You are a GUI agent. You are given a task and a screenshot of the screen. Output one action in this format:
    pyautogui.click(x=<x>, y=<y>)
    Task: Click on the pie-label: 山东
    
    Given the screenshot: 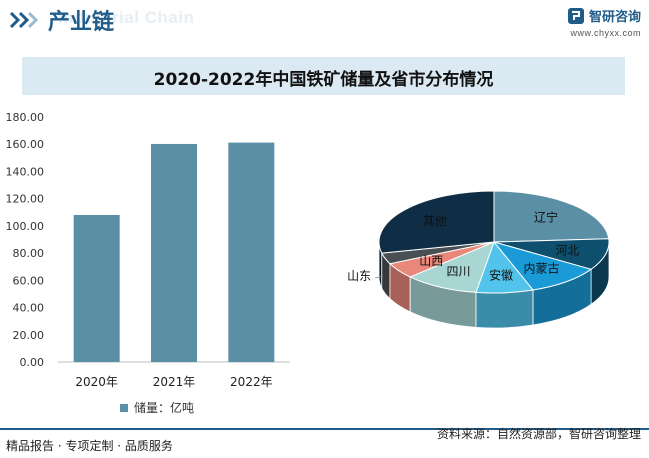 What is the action you would take?
    pyautogui.click(x=359, y=276)
    